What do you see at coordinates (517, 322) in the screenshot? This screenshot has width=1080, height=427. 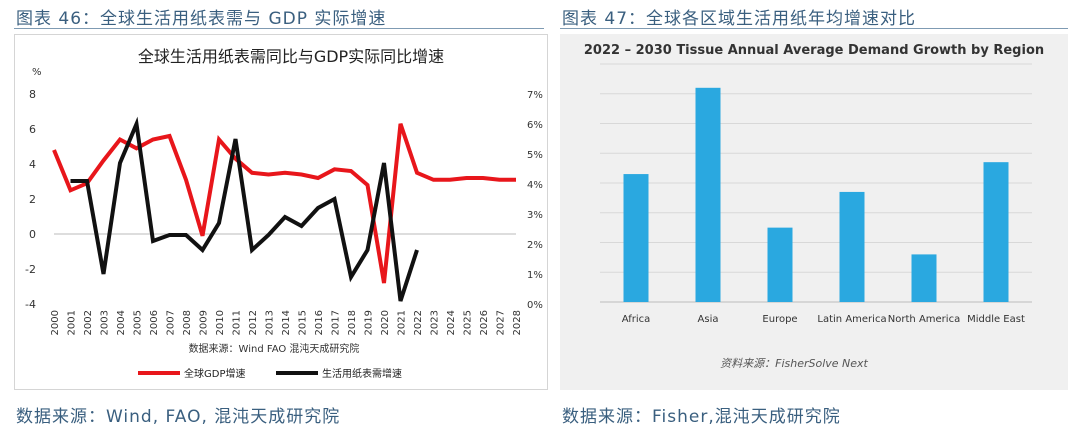 I see `x-axis-tick-label: 2028` at bounding box center [517, 322].